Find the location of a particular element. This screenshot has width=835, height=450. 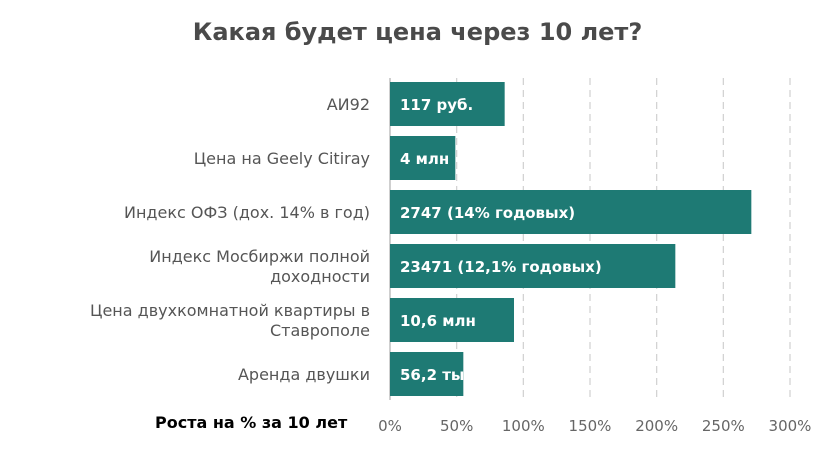

category-label: Индекс Мосбиржи полной is located at coordinates (259, 256).